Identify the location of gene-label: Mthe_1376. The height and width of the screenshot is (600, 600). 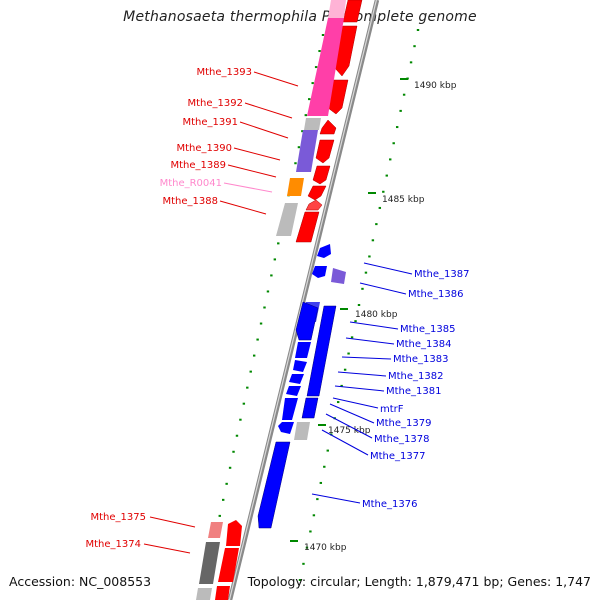
(390, 504).